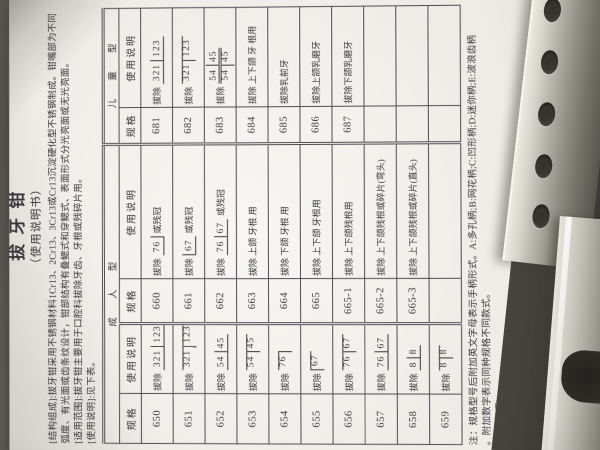 This screenshot has width=600, height=450. I want to click on spec-cell: 681, so click(157, 126).